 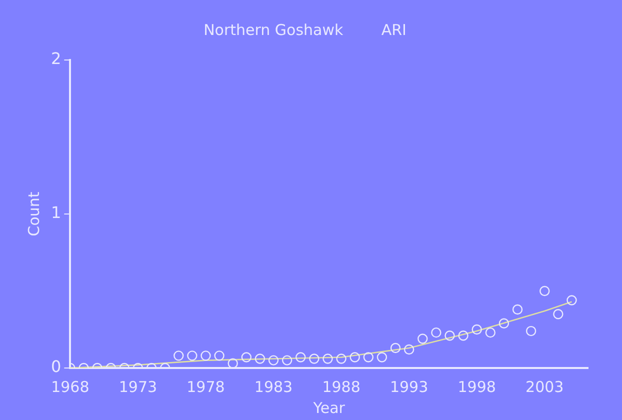 What do you see at coordinates (477, 387) in the screenshot?
I see `x-tick-label: 1998` at bounding box center [477, 387].